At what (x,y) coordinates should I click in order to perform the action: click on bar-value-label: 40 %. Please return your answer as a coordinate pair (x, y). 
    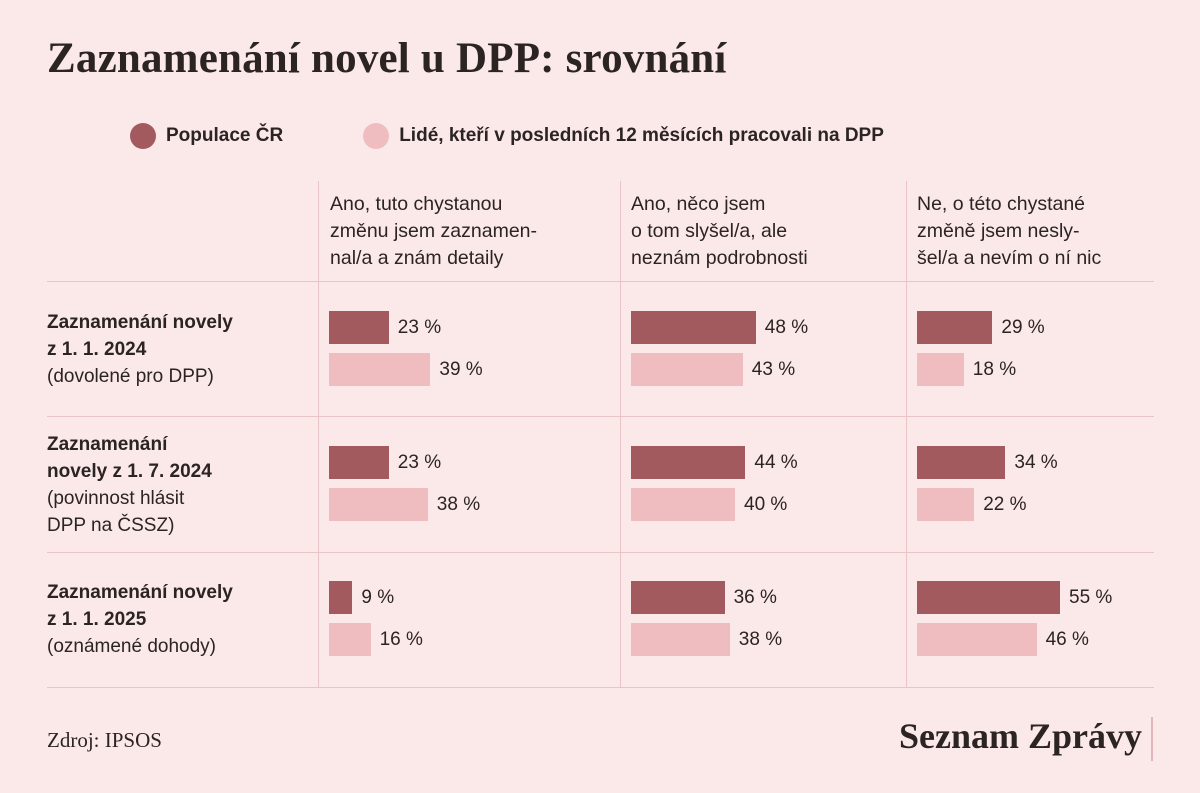
    Looking at the image, I should click on (766, 504).